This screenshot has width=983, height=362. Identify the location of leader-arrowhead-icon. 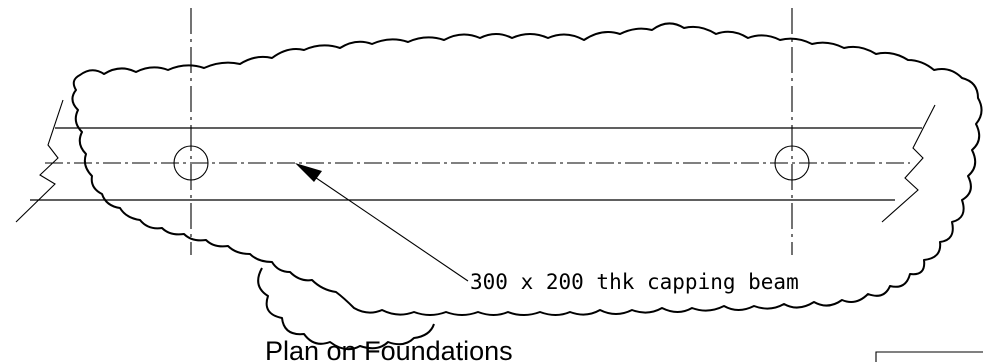
(308, 172).